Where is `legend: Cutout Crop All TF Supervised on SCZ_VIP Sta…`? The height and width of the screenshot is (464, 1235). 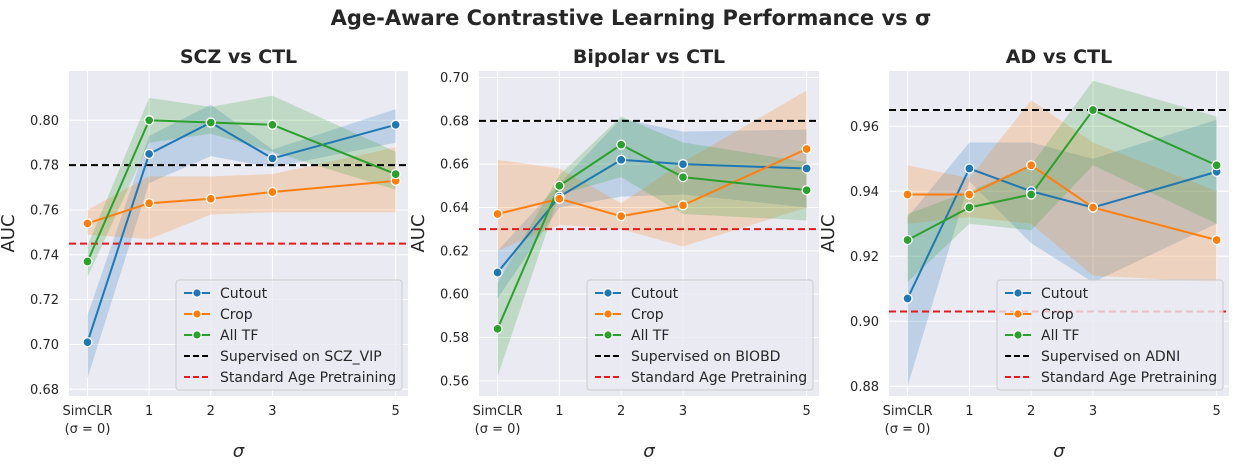 legend: Cutout Crop All TF Supervised on SCZ_VIP Sta… is located at coordinates (289, 335).